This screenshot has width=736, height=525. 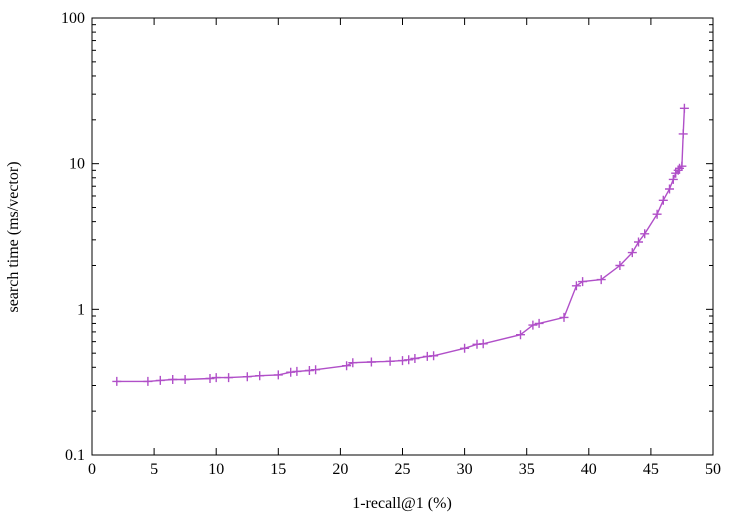 What do you see at coordinates (651, 469) in the screenshot?
I see `x-tick-label: 45` at bounding box center [651, 469].